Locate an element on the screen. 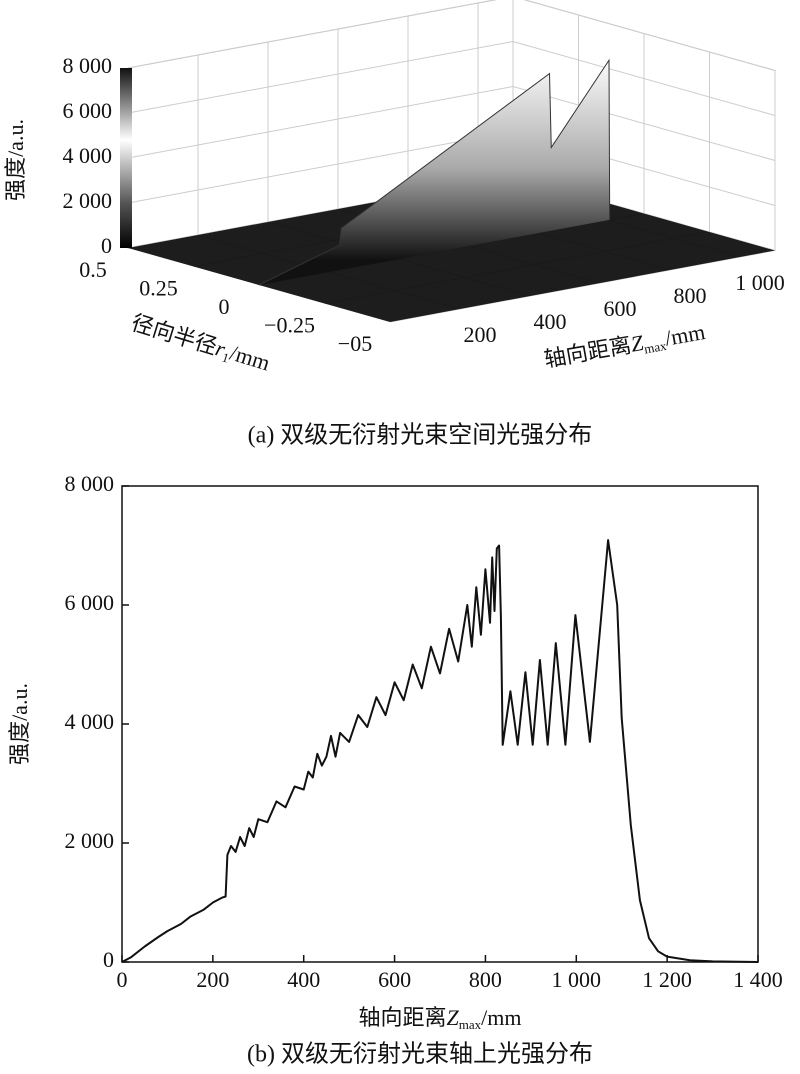 This screenshot has height=1074, width=800. colorbar is located at coordinates (126, 158).